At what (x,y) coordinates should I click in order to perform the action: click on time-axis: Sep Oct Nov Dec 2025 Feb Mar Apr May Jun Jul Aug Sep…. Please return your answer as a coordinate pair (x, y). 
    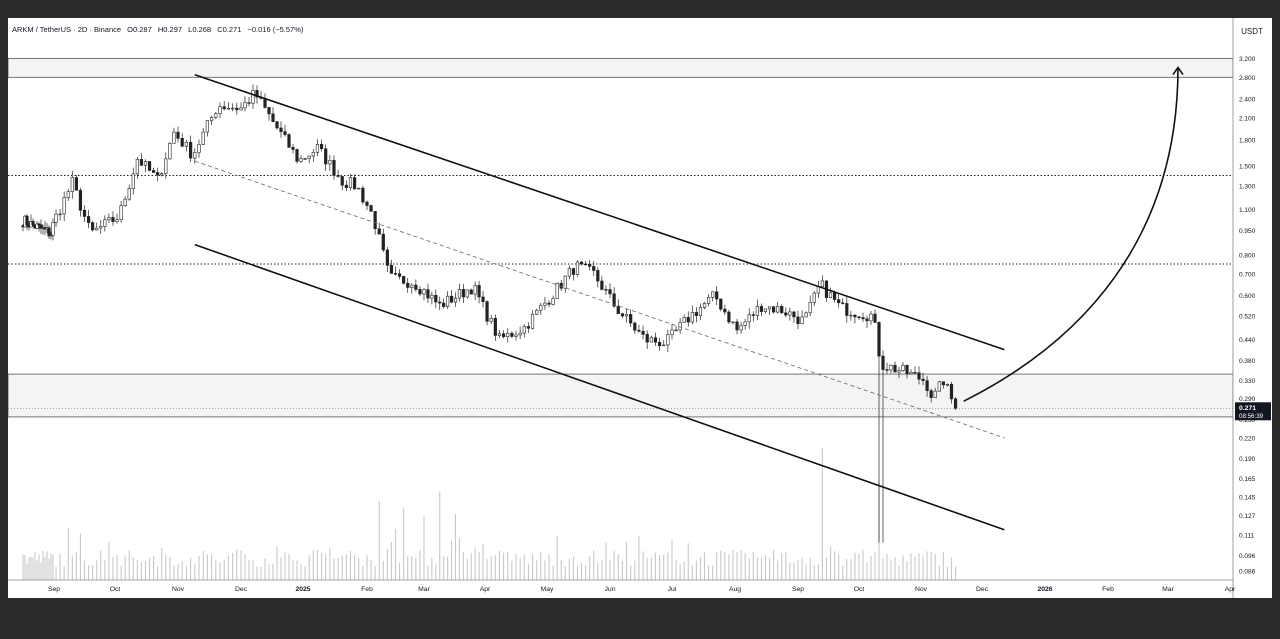
    Looking at the image, I should click on (622, 586).